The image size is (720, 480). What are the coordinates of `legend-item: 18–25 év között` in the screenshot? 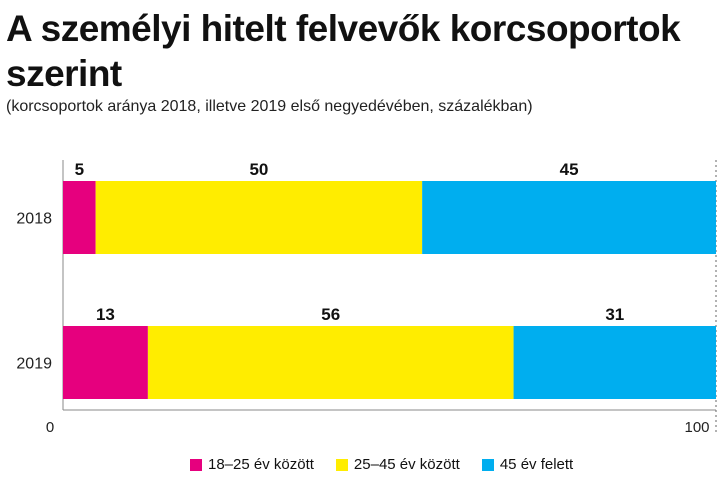 It's located at (252, 464).